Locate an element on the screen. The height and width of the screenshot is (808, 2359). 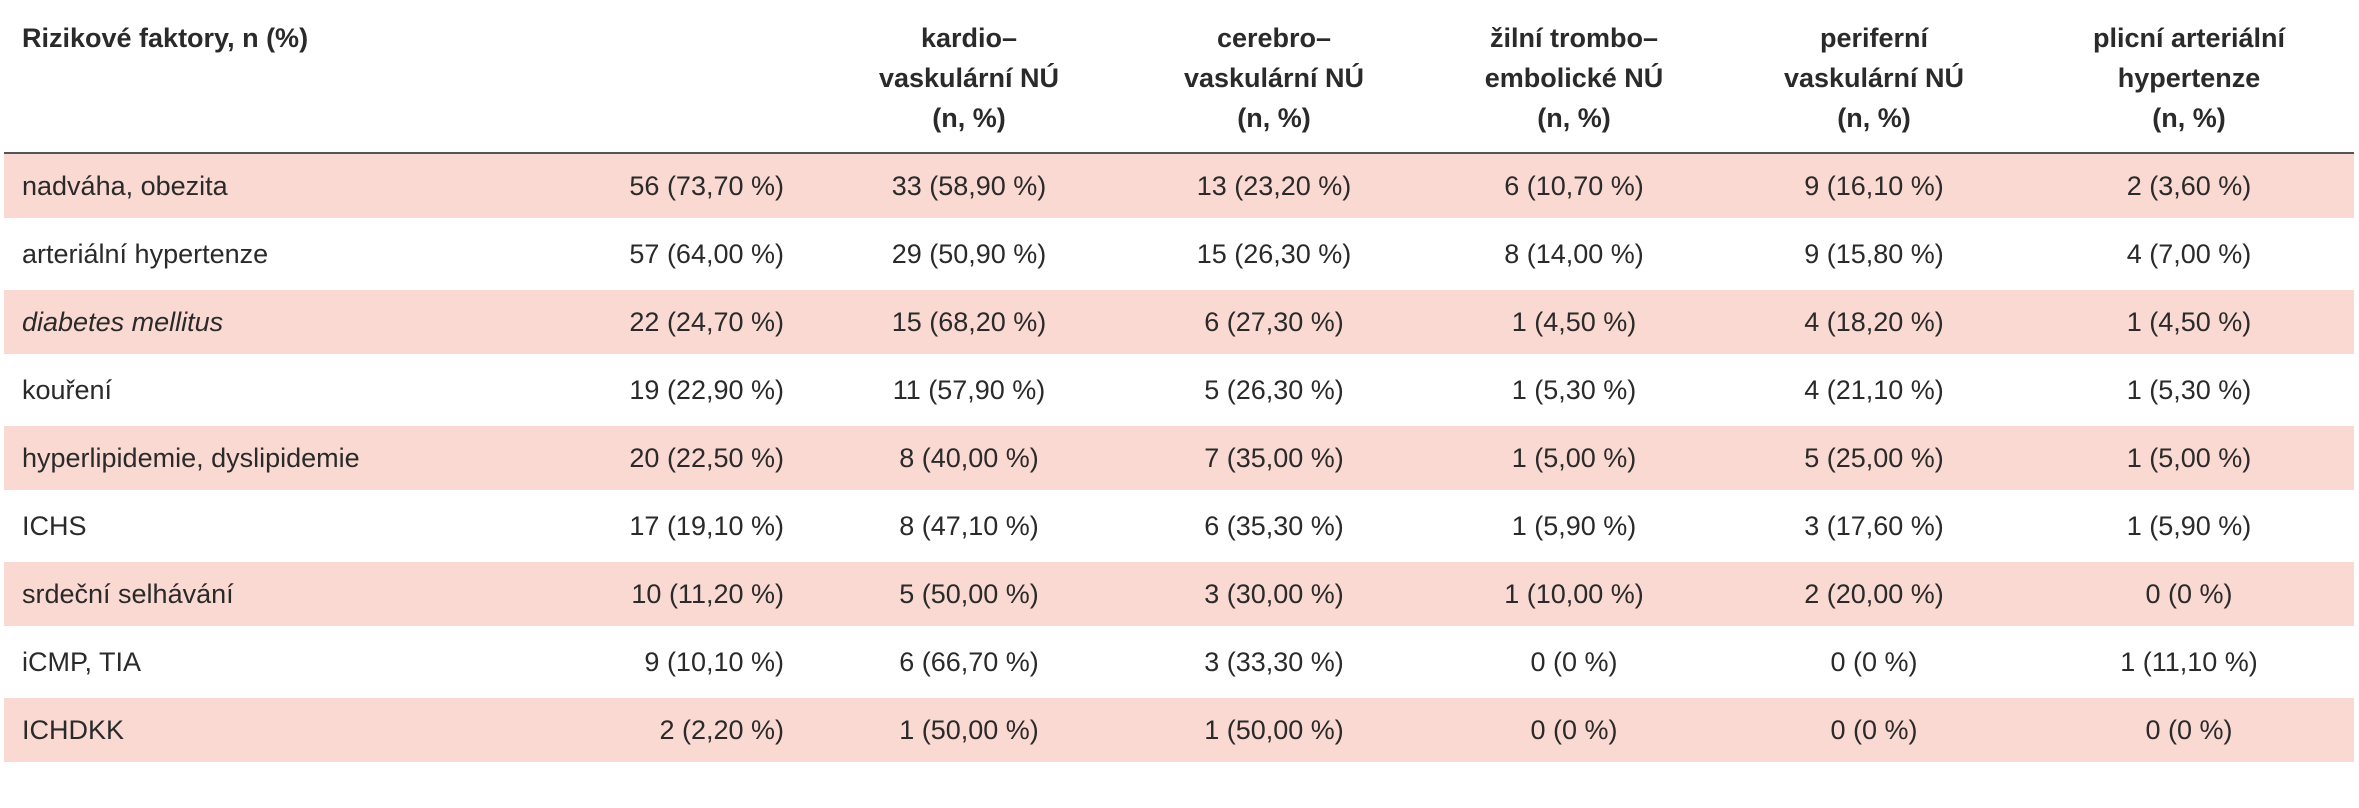
value-cell: 6 (27,30 %) is located at coordinates (1274, 323).